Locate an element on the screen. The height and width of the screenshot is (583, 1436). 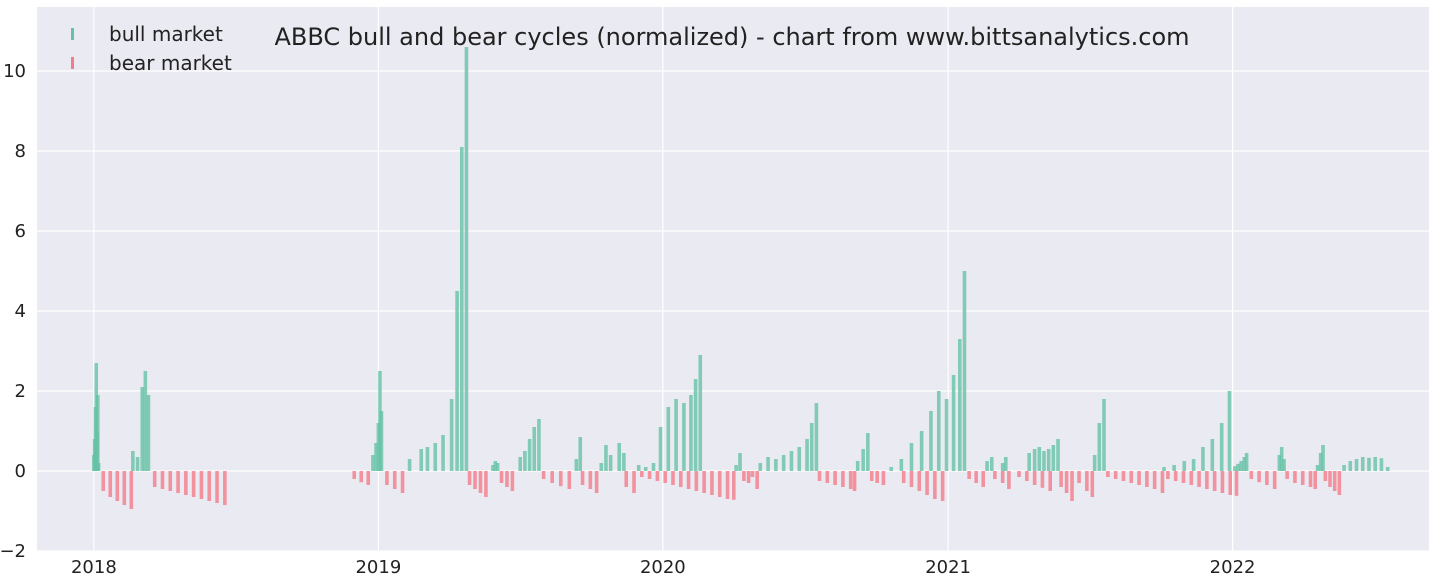
x-tick-label: 2022 is located at coordinates (1233, 567).